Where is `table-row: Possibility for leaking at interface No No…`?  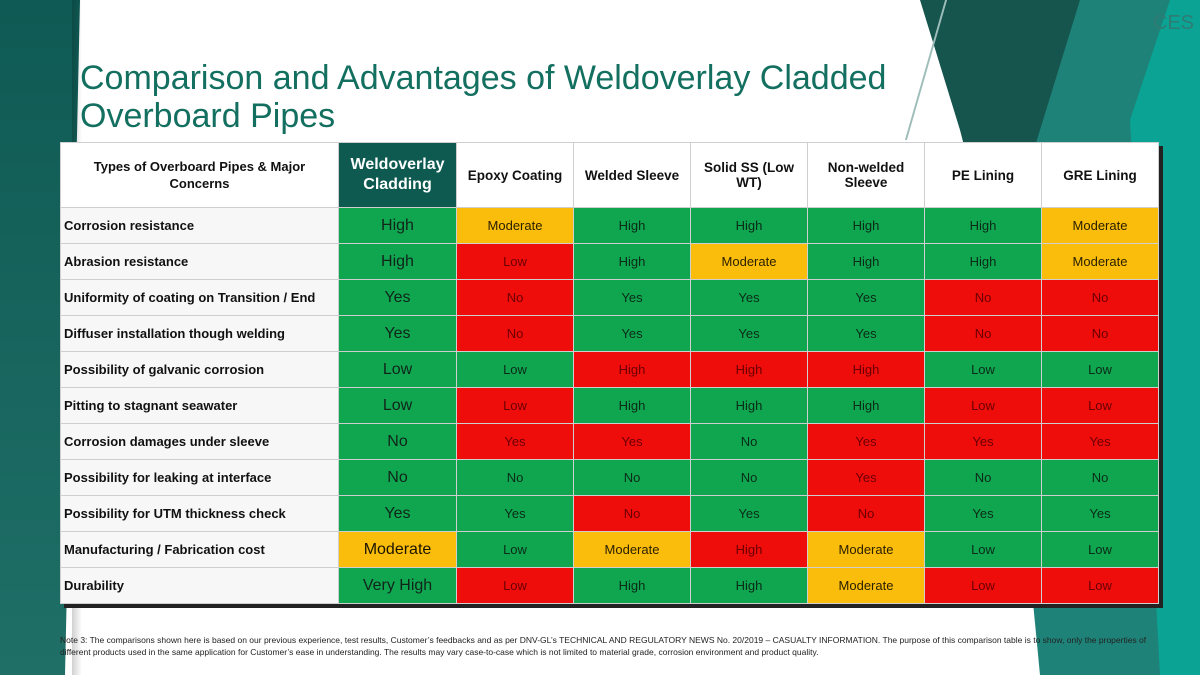
table-row: Possibility for leaking at interface No No… is located at coordinates (609, 477).